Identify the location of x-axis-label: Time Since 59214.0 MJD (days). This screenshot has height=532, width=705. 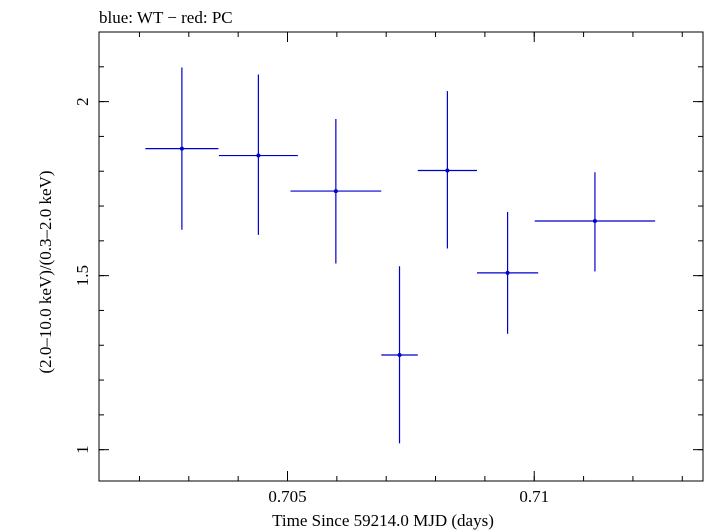
(383, 520).